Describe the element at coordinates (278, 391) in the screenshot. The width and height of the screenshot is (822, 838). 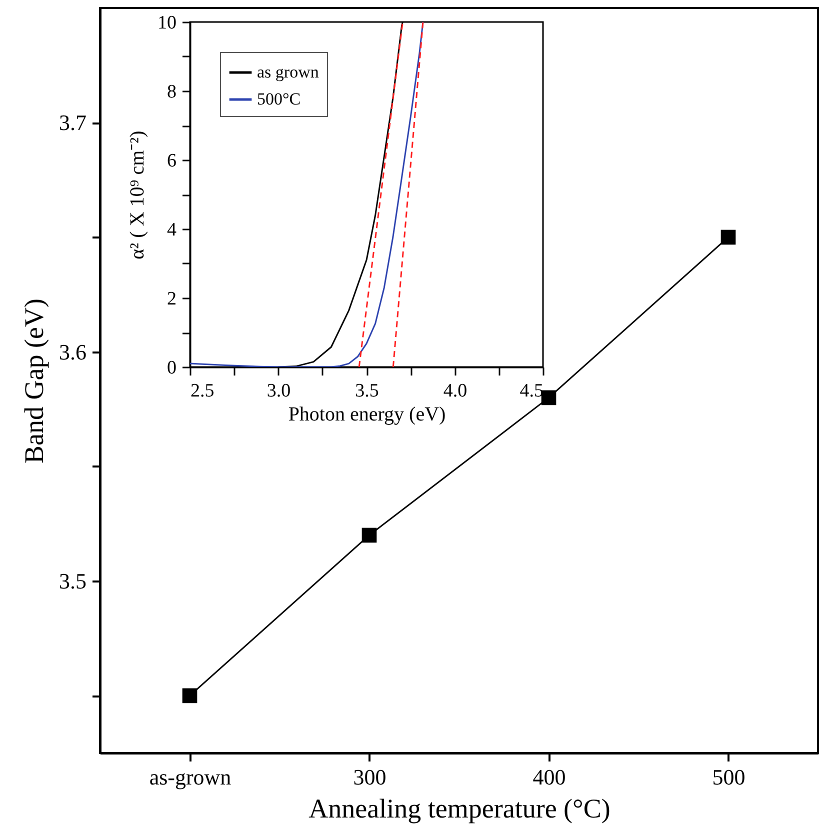
I see `x-tick-label: 3.0` at that location.